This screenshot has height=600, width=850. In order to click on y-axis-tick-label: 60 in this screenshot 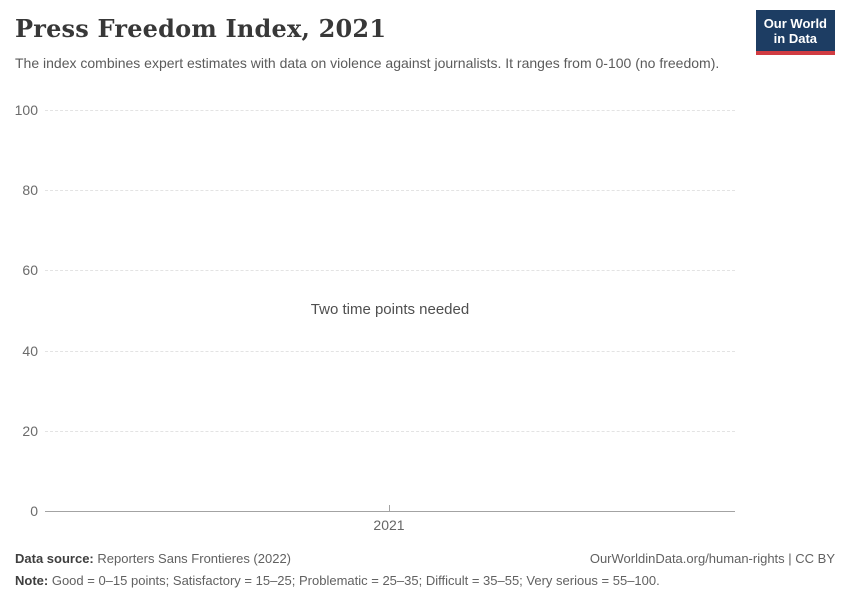, I will do `click(30, 270)`.